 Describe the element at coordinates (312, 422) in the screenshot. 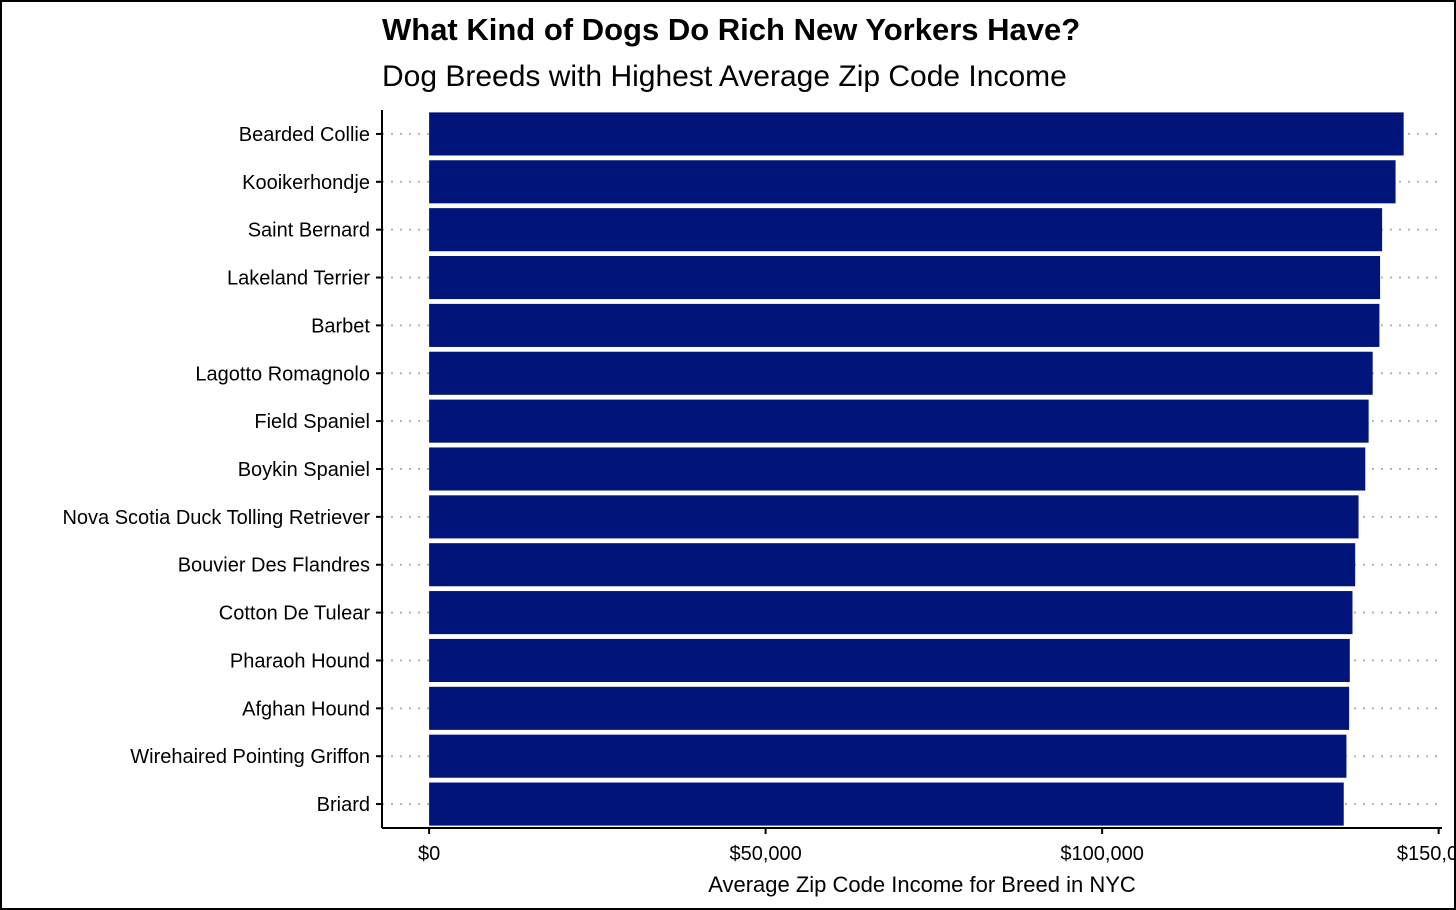

I see `category-label: Field Spaniel` at that location.